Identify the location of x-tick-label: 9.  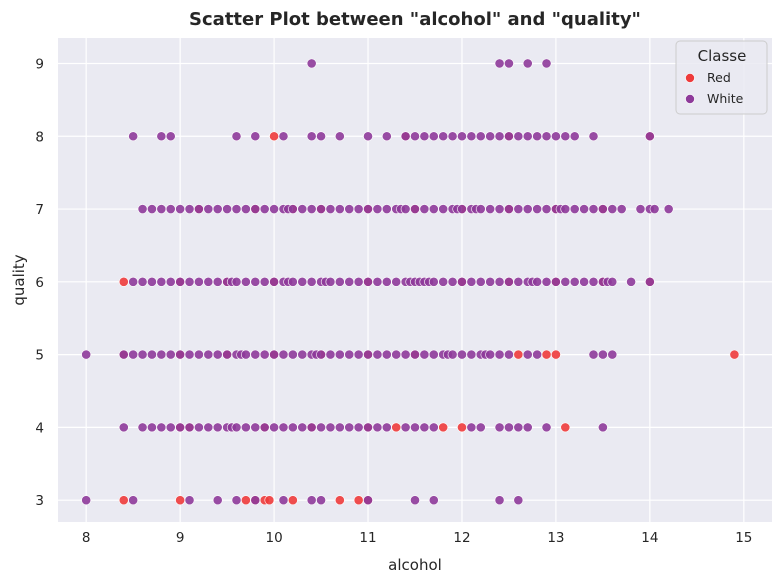
(180, 538).